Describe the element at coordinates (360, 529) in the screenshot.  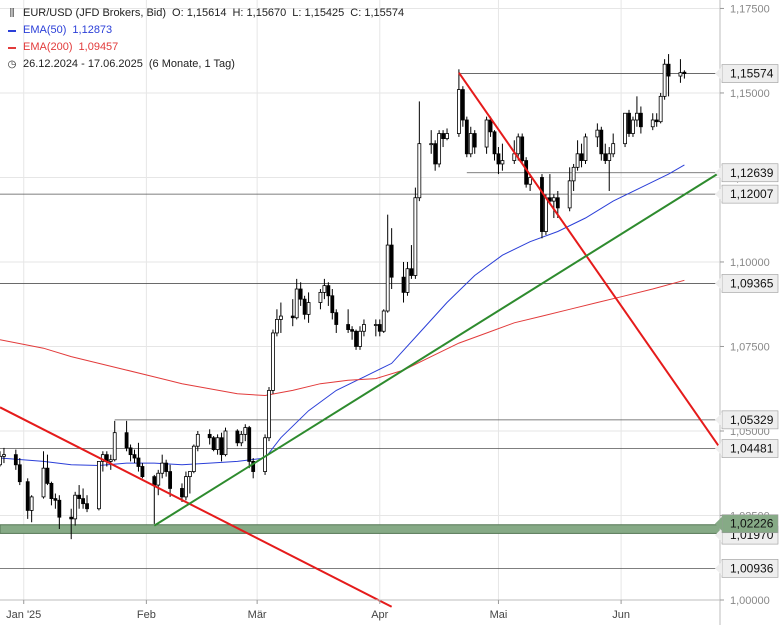
I see `support-zone` at that location.